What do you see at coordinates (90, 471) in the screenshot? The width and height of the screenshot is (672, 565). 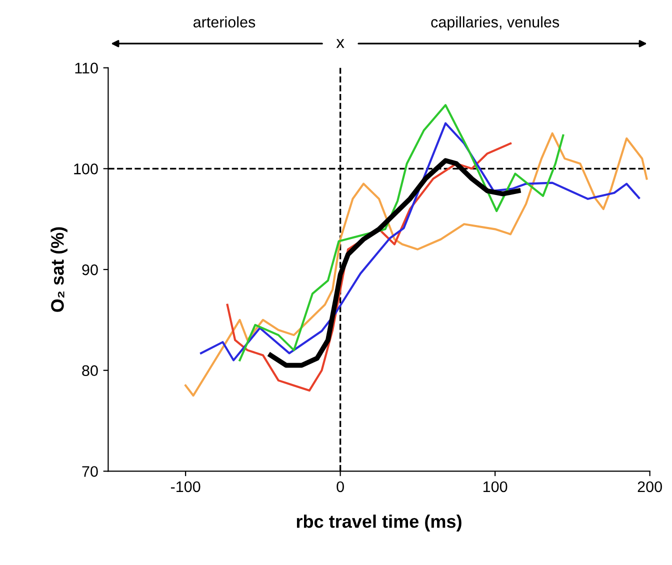 I see `y-tick-label: 70` at bounding box center [90, 471].